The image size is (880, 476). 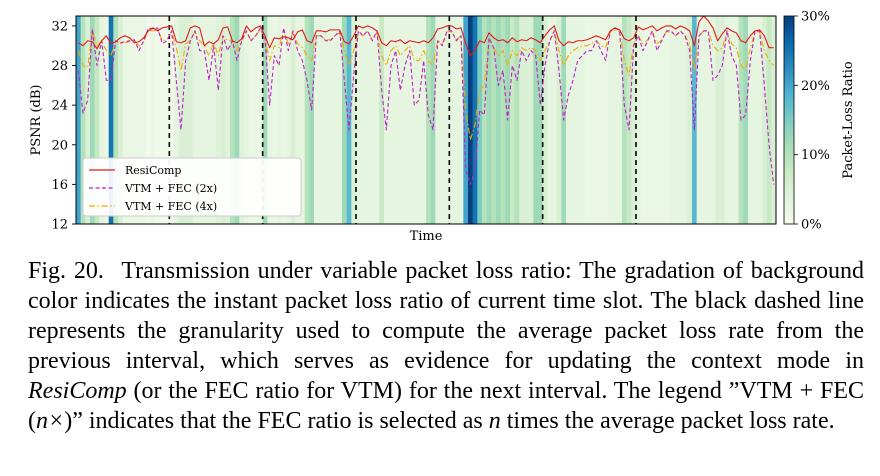 What do you see at coordinates (50, 421) in the screenshot?
I see `caption-math-nx: n×` at bounding box center [50, 421].